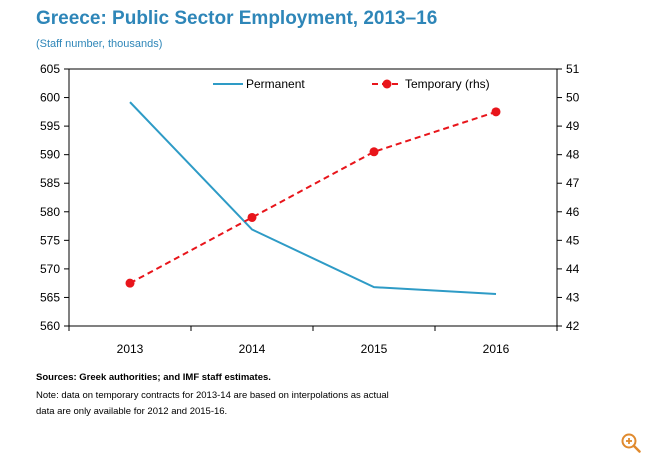 Image resolution: width=650 pixels, height=462 pixels. Describe the element at coordinates (573, 69) in the screenshot. I see `y-right-tick-label: 51` at that location.